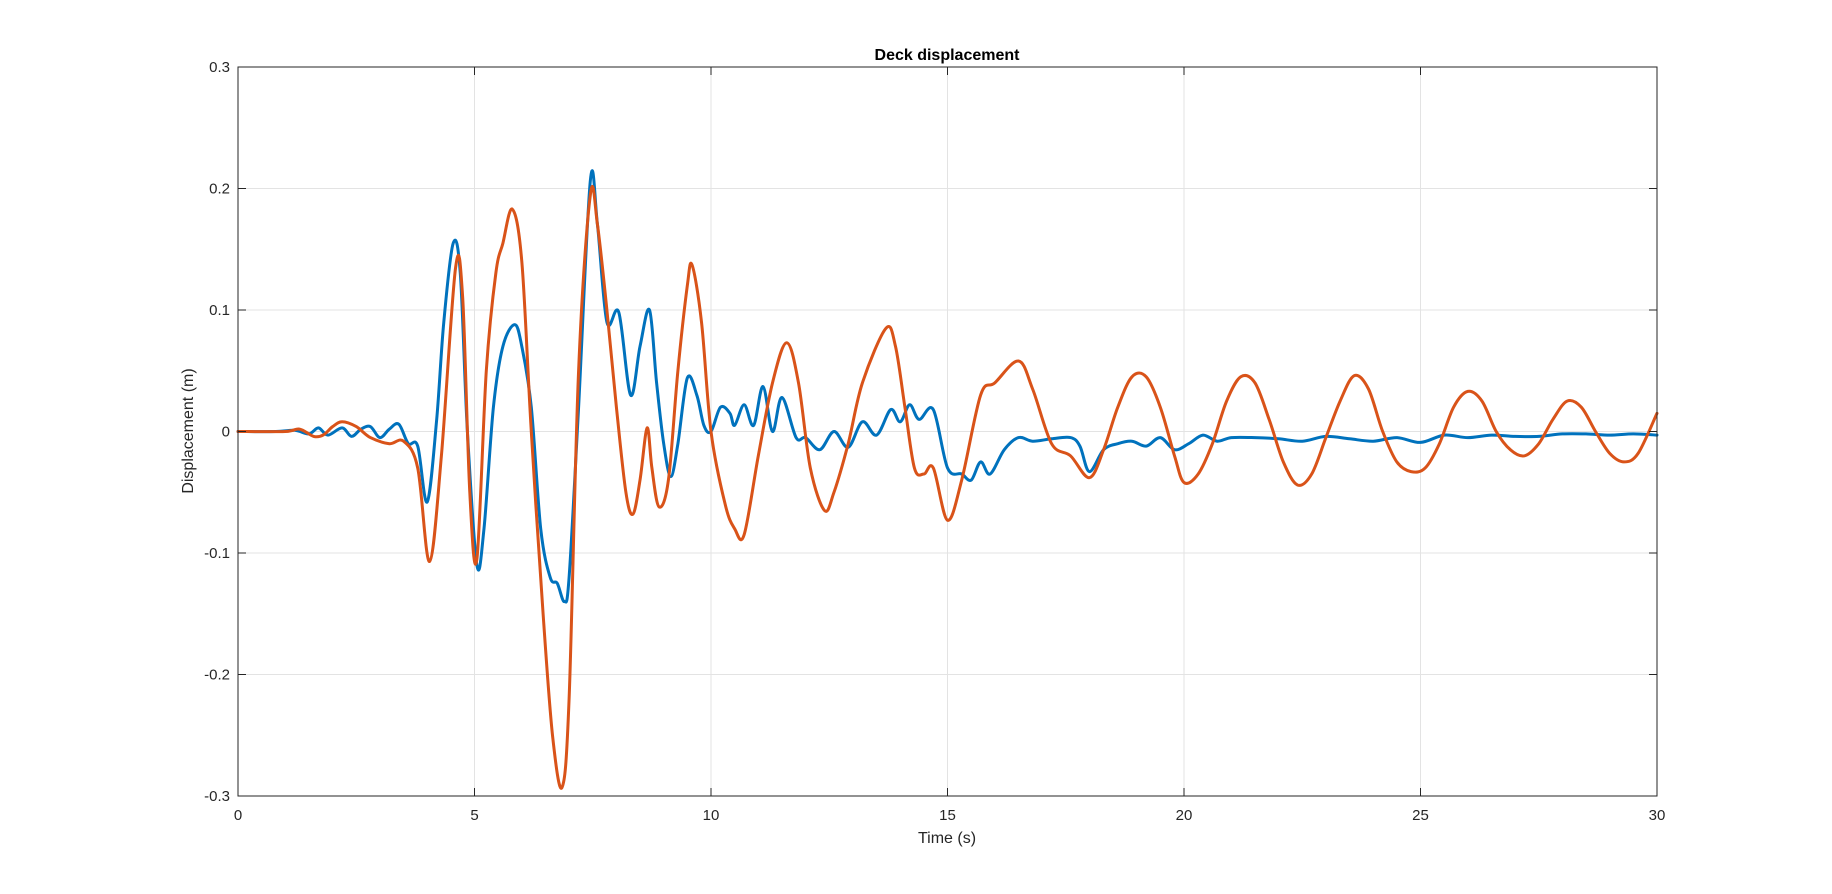  What do you see at coordinates (238, 815) in the screenshot?
I see `x-tick-label: 0` at bounding box center [238, 815].